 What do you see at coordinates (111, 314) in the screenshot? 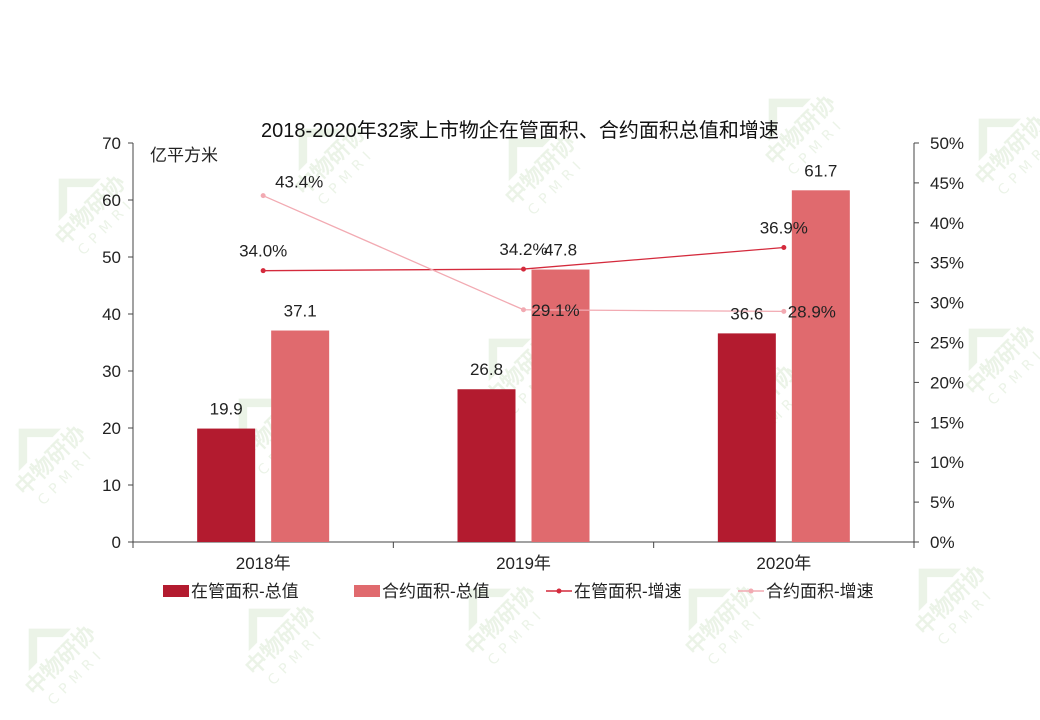
I see `y-tick-label: 40` at bounding box center [111, 314].